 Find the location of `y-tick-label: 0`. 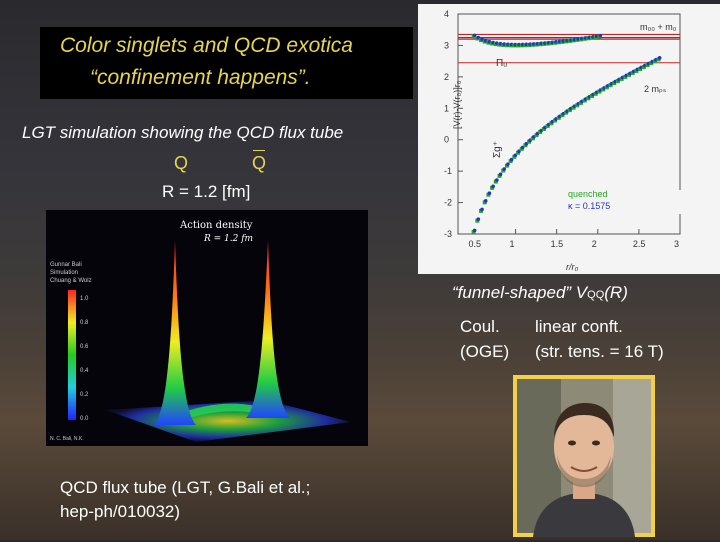

y-tick-label: 0 is located at coordinates (446, 140).